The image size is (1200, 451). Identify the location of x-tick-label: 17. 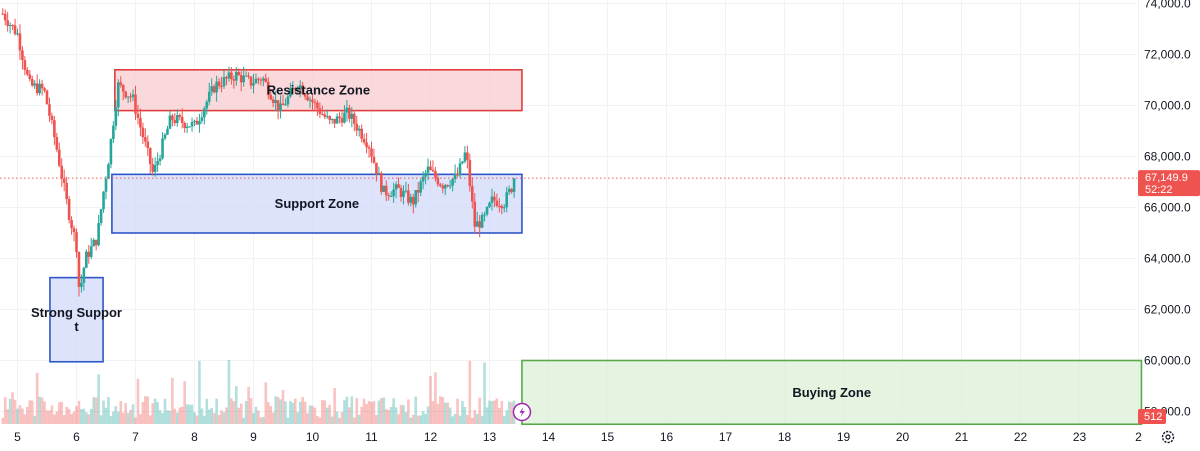
(726, 437).